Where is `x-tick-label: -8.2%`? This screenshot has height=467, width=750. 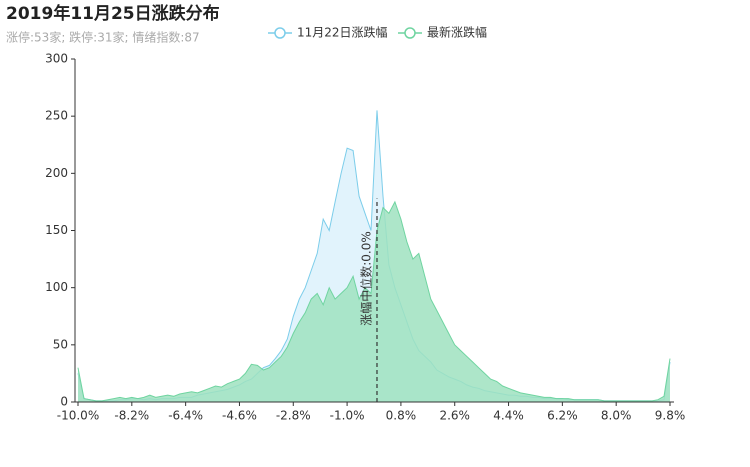
x-tick-label: -8.2% is located at coordinates (131, 416).